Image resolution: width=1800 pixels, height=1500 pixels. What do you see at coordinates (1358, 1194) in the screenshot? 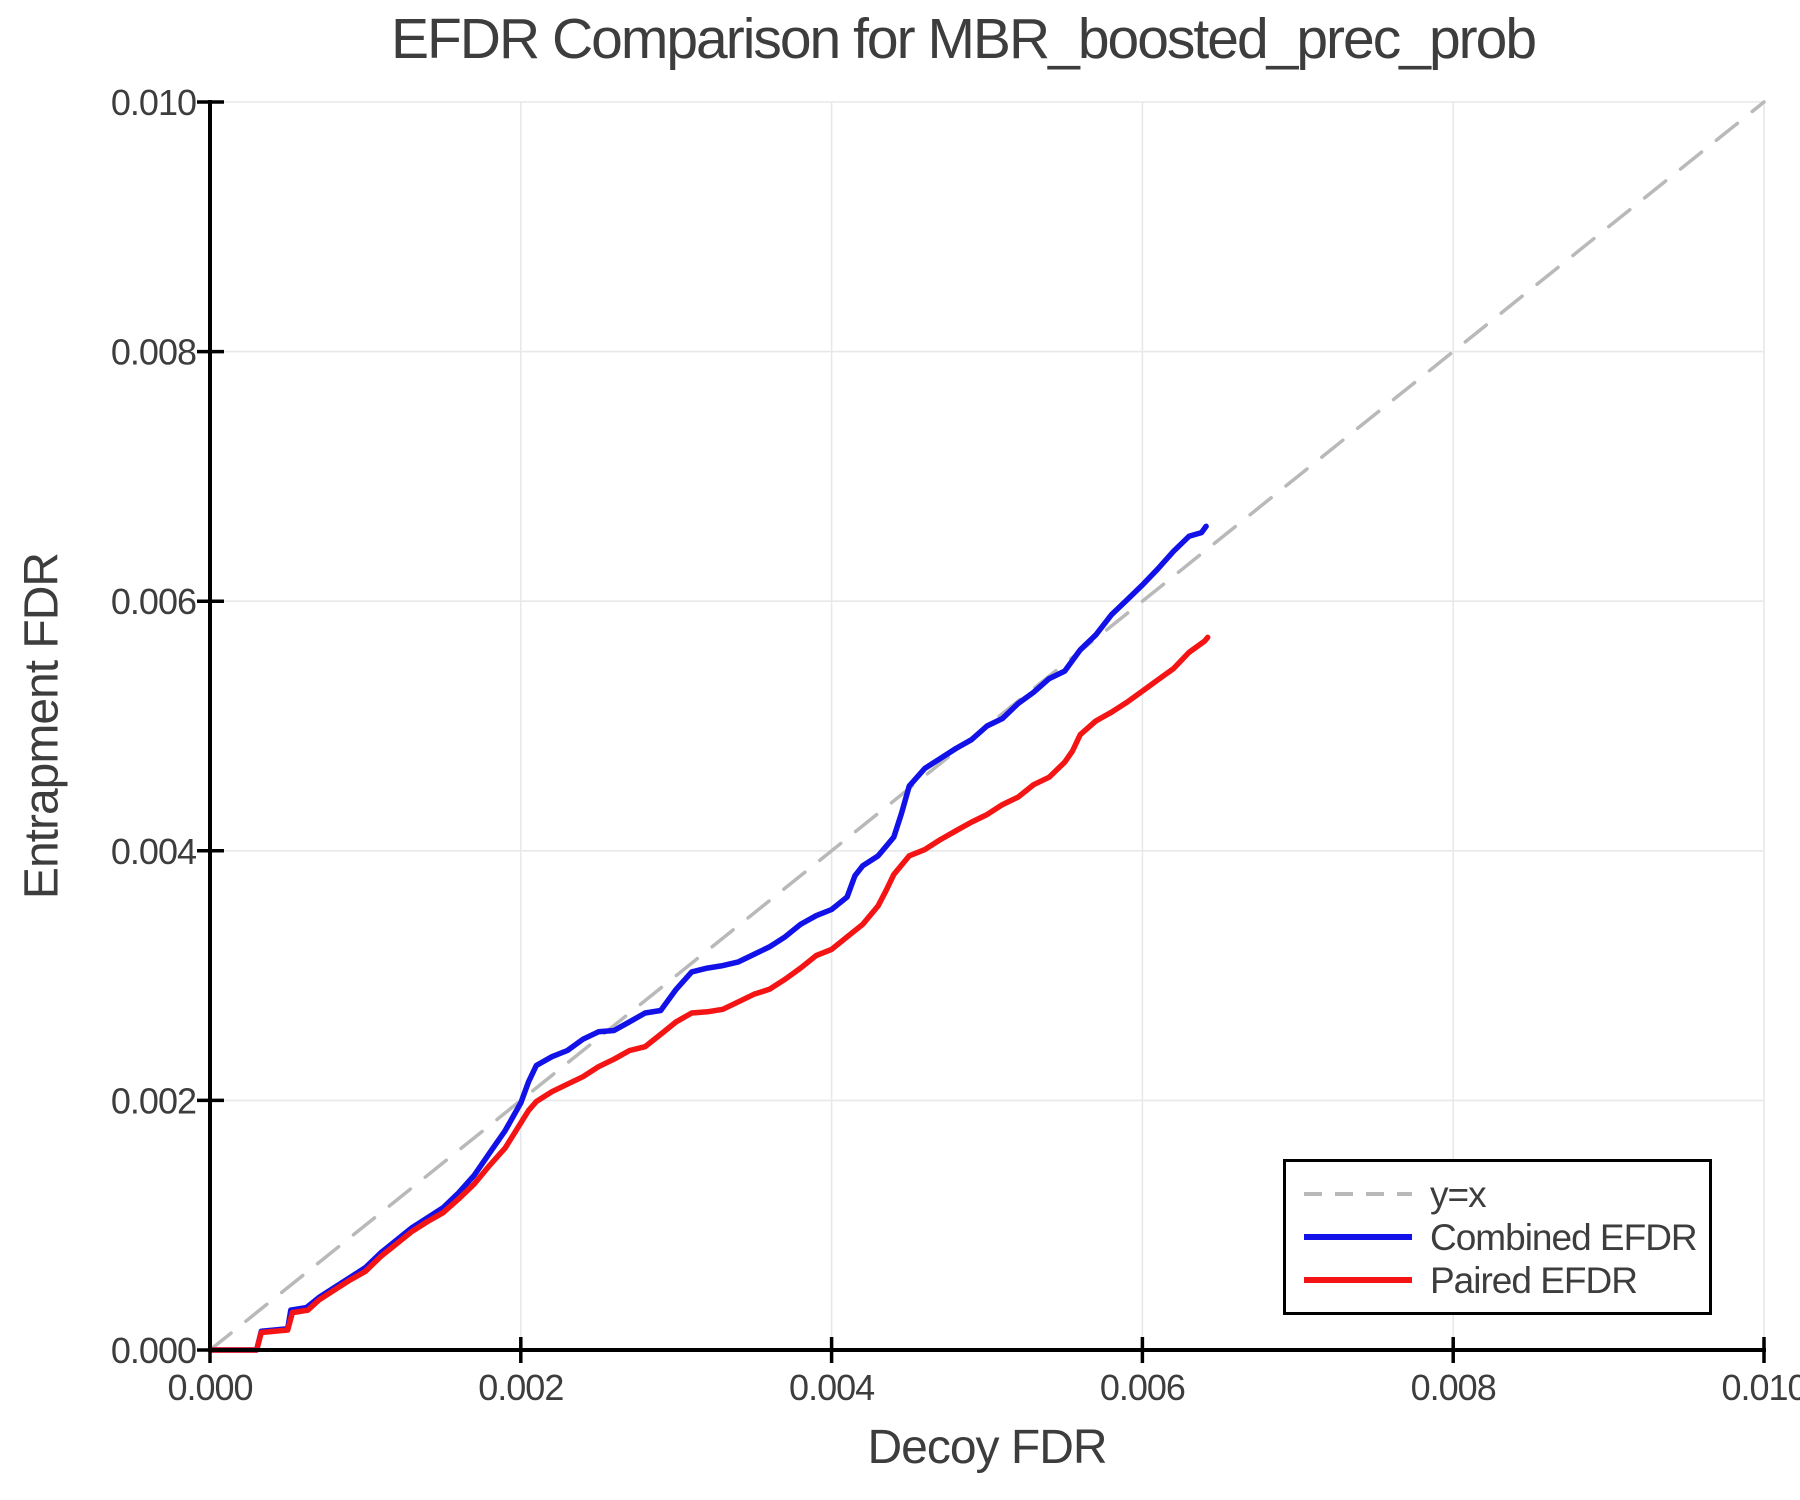
I see `legend-swatch-dashed-line-icon` at bounding box center [1358, 1194].